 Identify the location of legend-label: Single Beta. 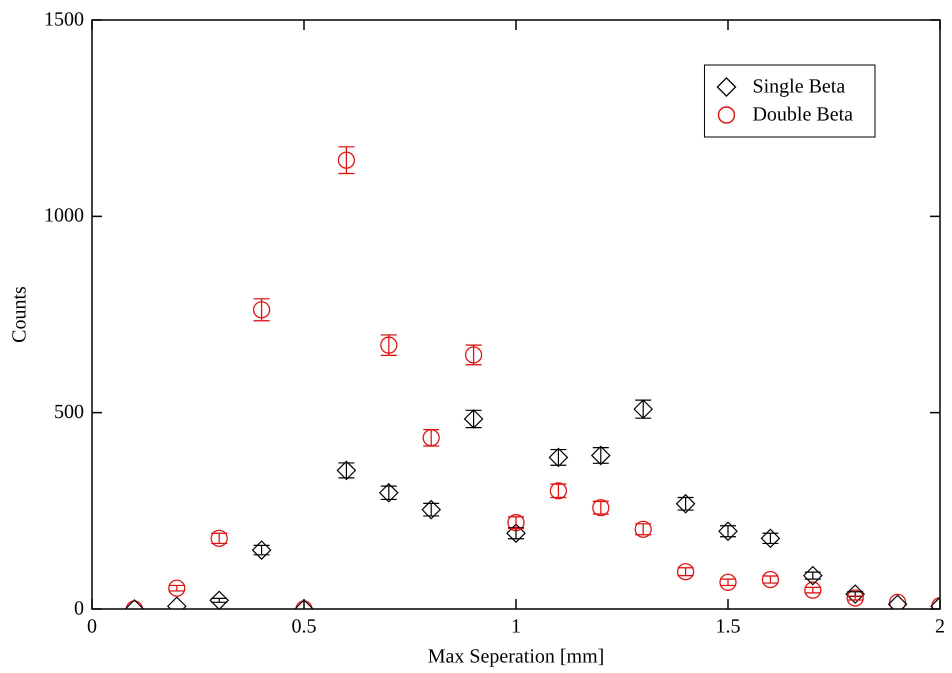
(799, 86).